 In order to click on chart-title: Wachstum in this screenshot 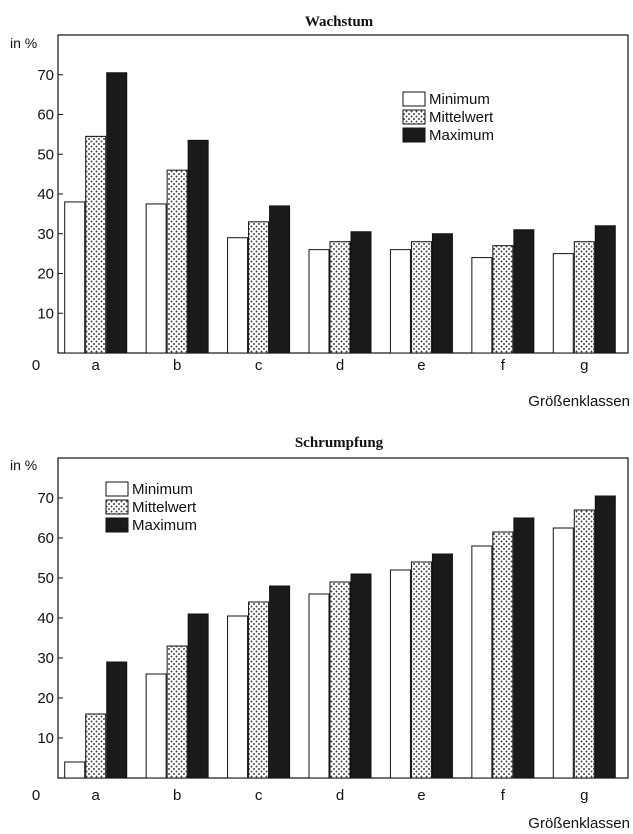, I will do `click(339, 22)`.